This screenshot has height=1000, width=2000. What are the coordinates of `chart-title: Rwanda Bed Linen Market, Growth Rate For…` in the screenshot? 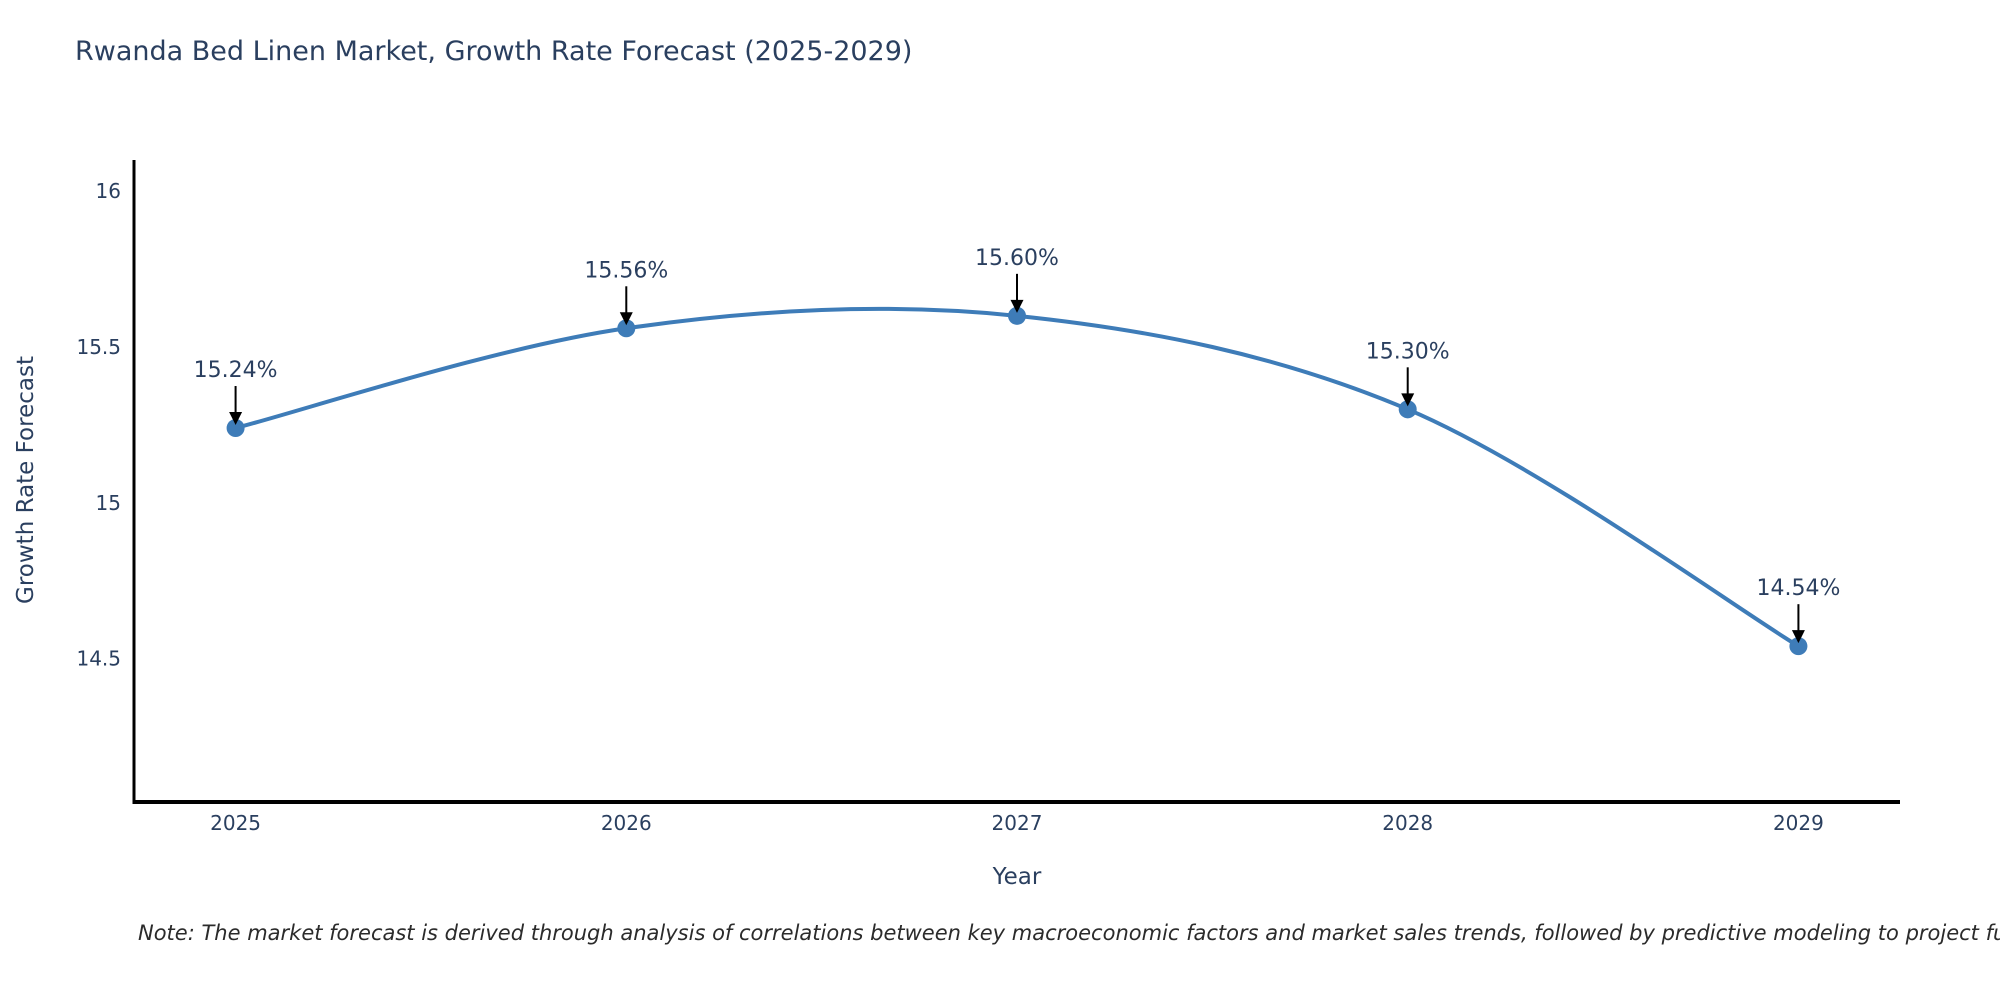 It's located at (494, 51).